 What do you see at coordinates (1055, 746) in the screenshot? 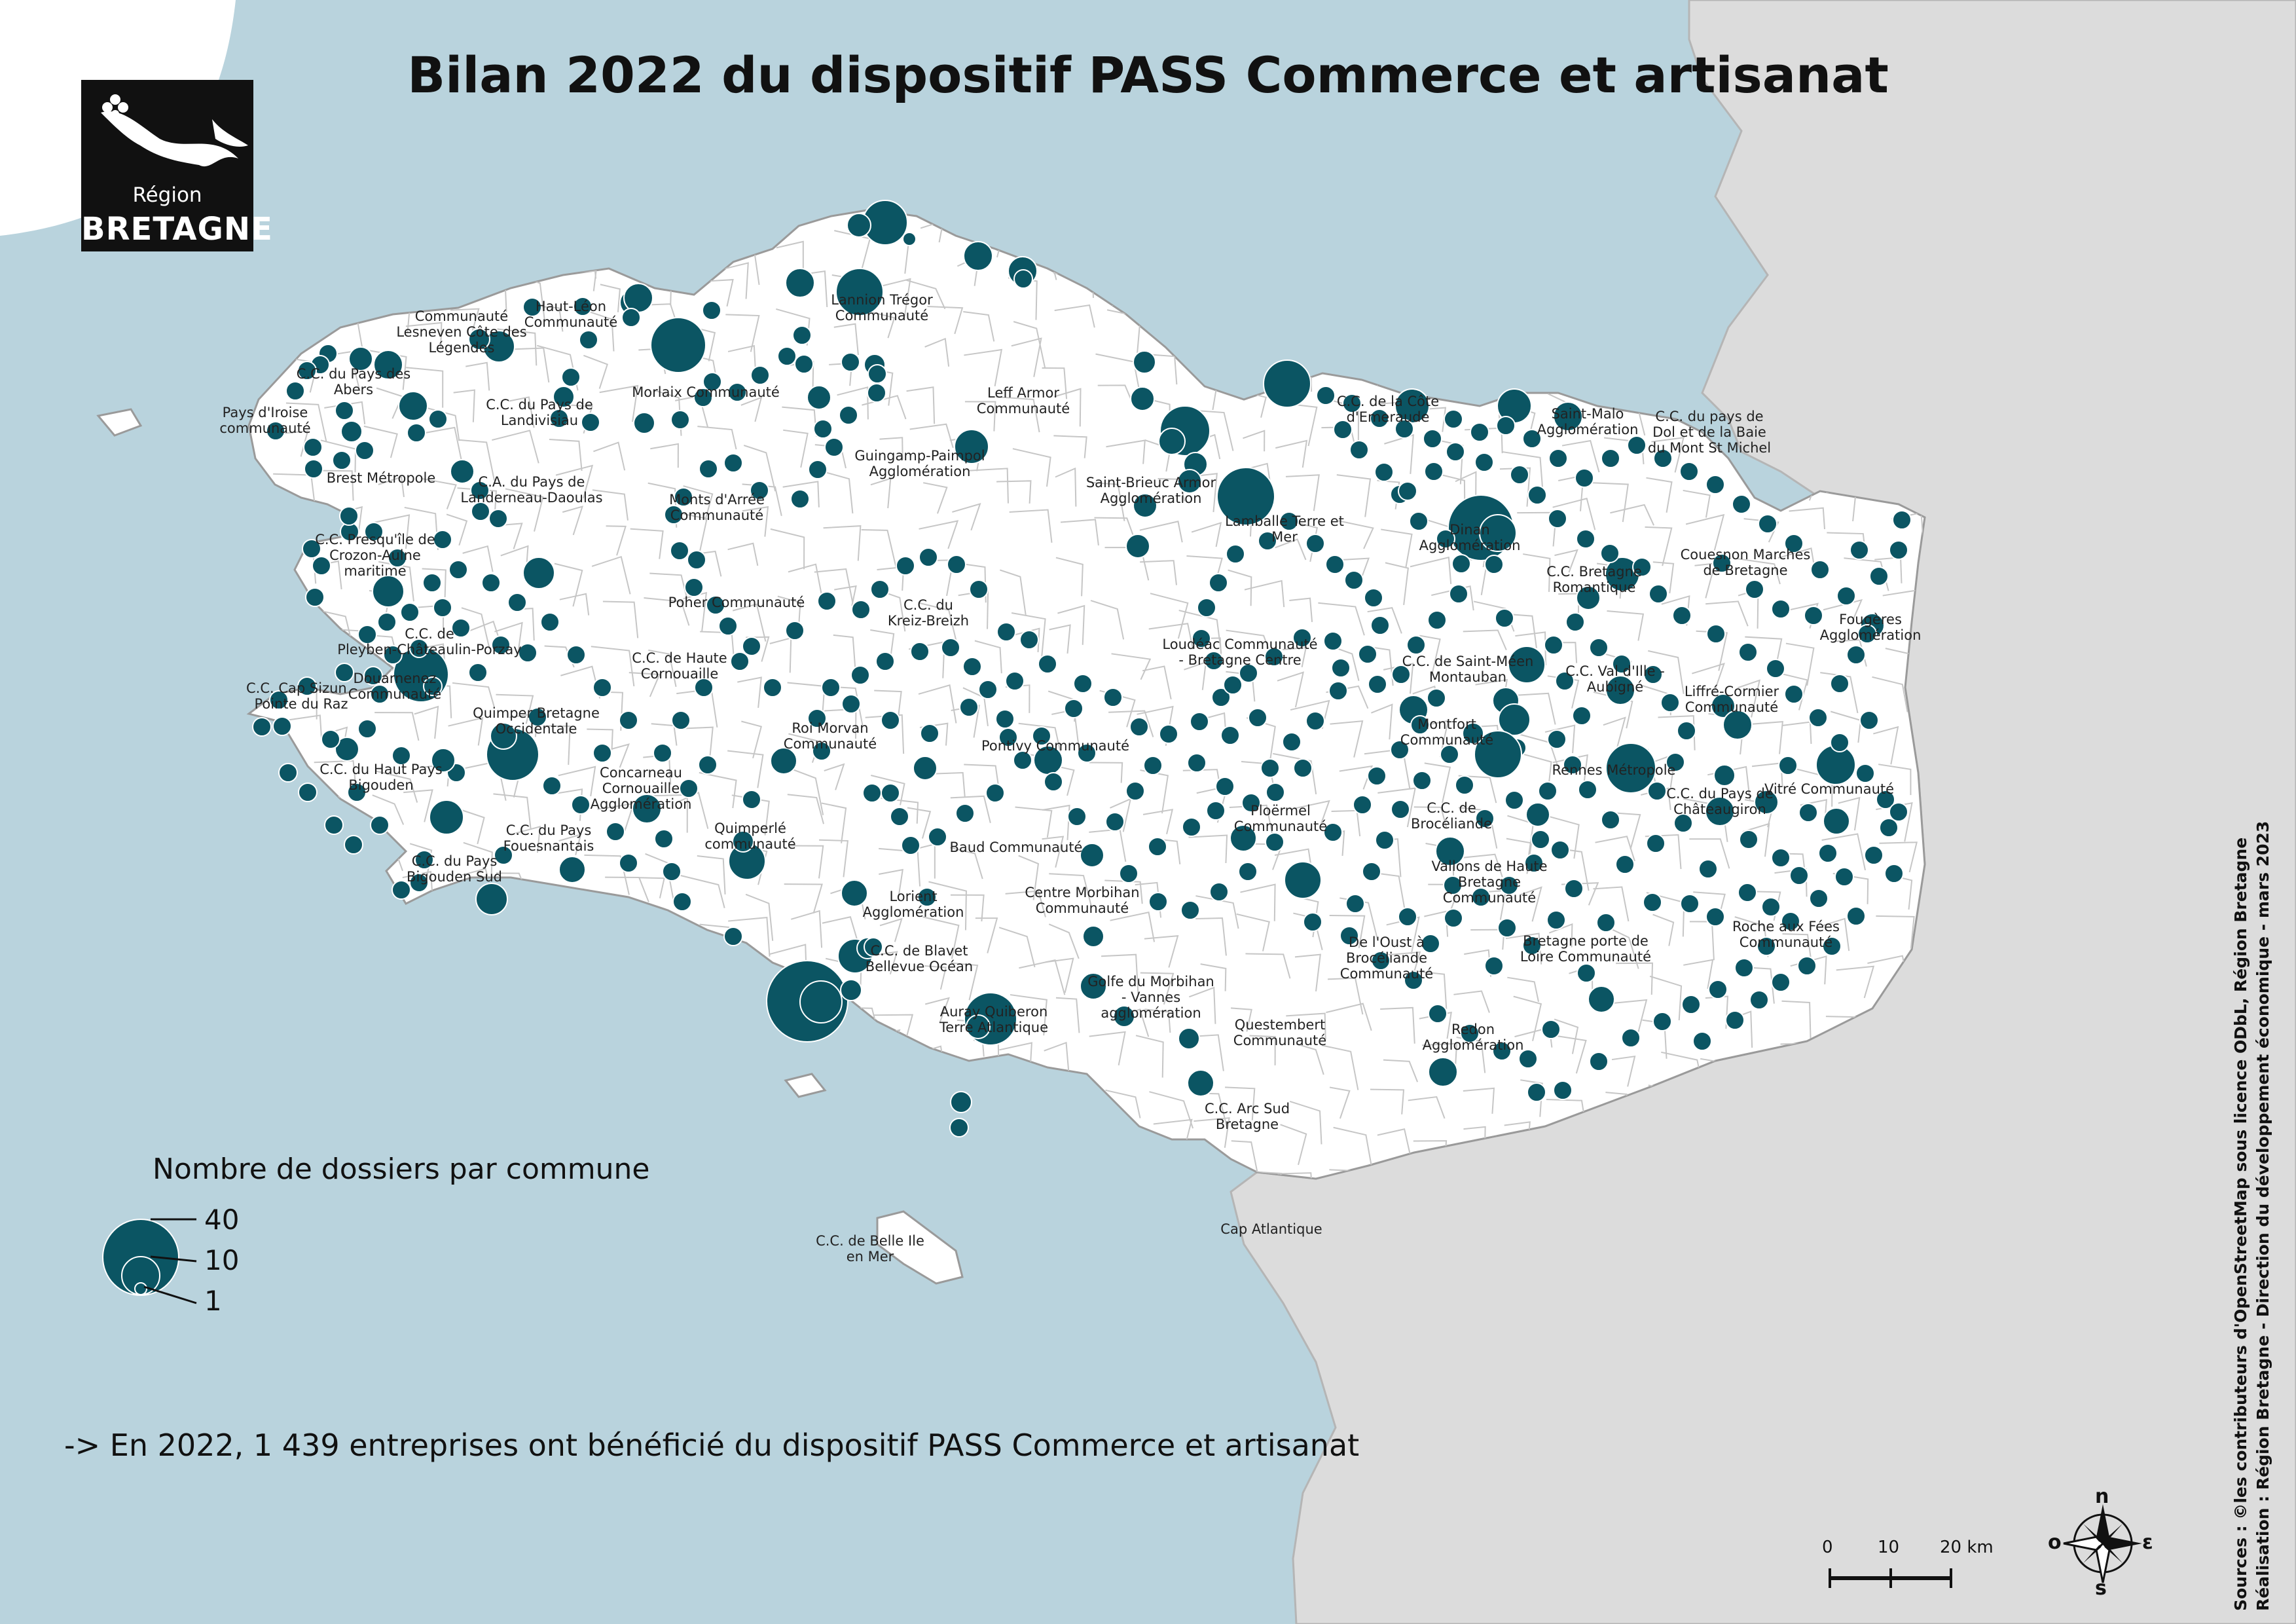
I see `epci-label: Pontivy Communauté` at bounding box center [1055, 746].